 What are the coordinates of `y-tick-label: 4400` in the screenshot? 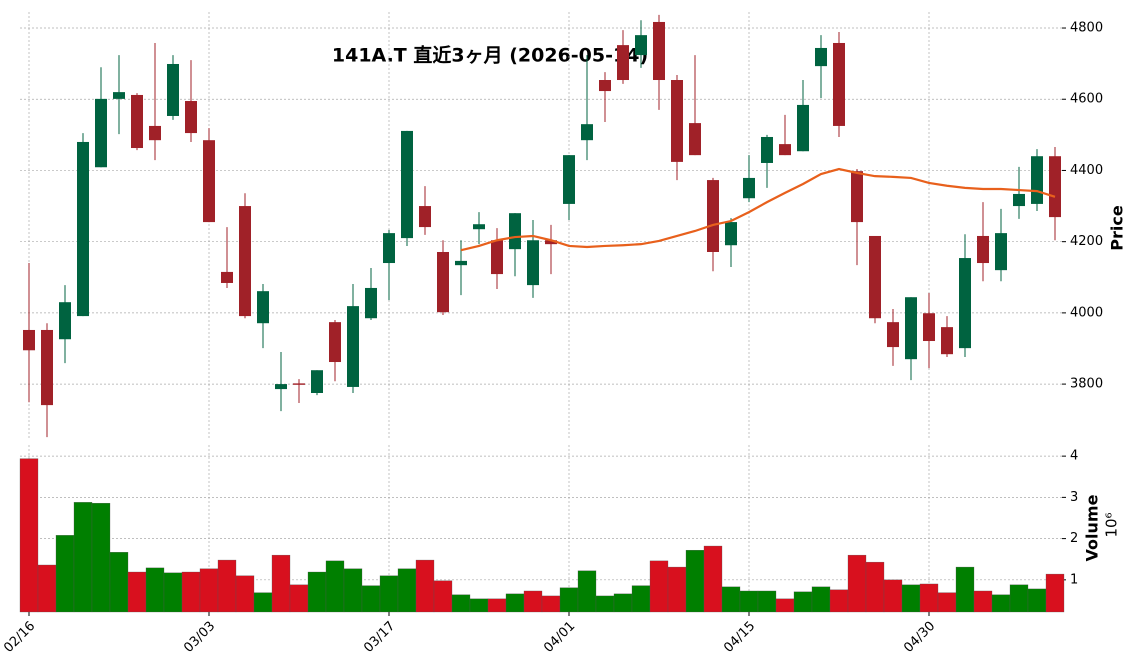 It's located at (1086, 170).